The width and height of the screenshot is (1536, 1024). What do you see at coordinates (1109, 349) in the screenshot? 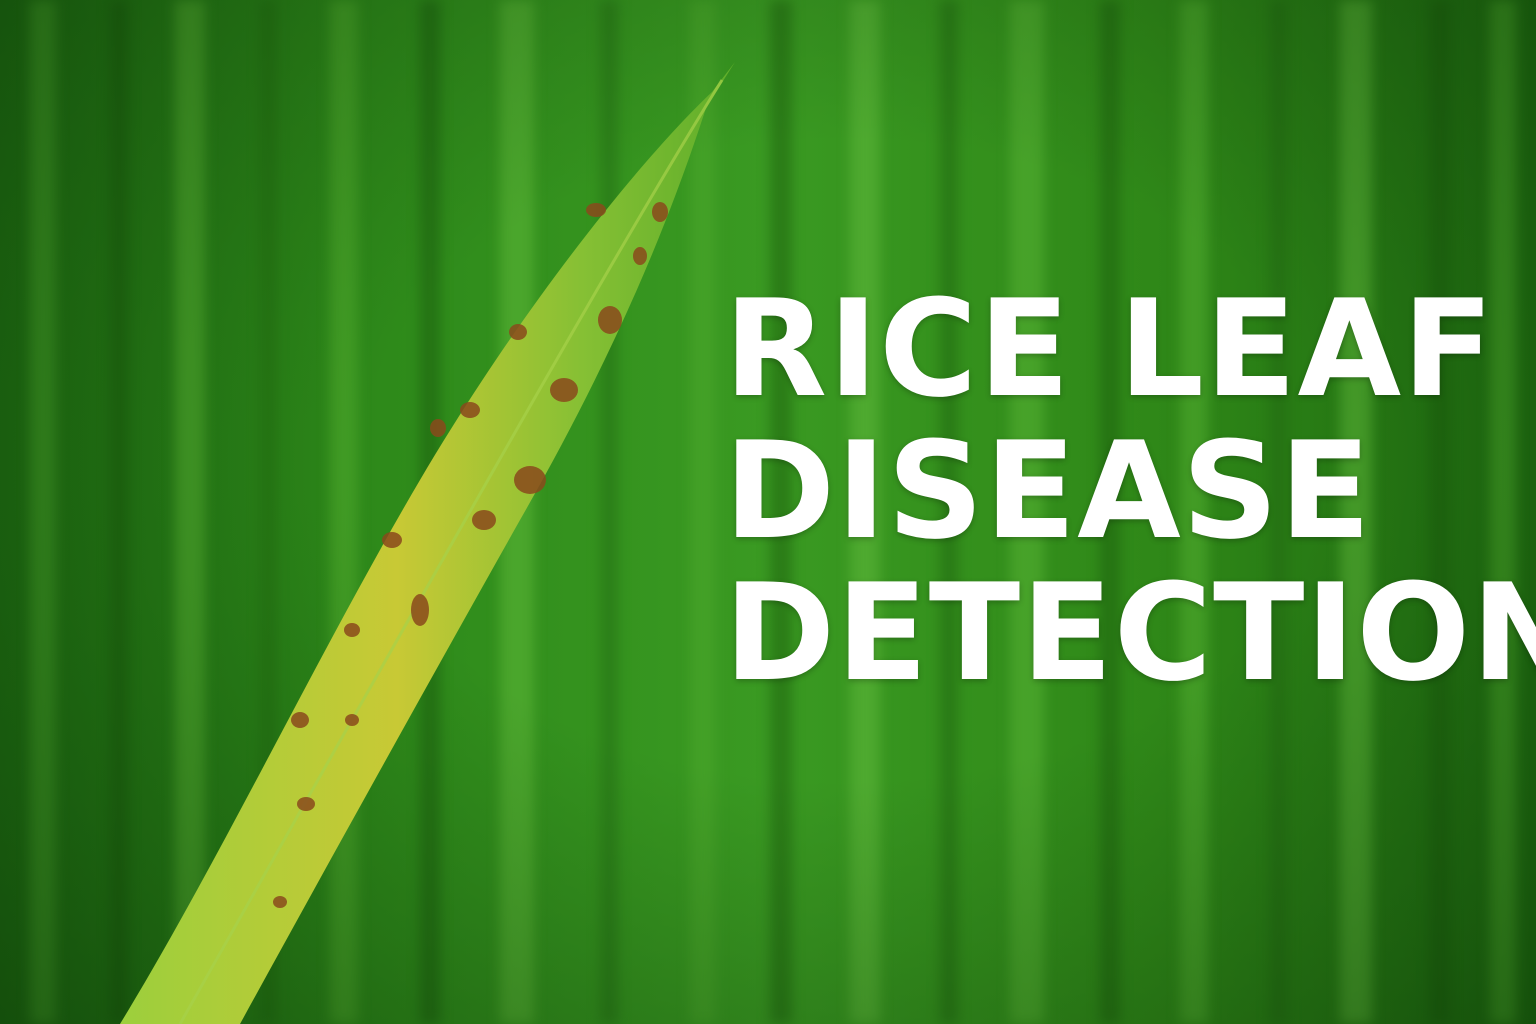
I see `title-line-1: RICE LEAF` at bounding box center [1109, 349].